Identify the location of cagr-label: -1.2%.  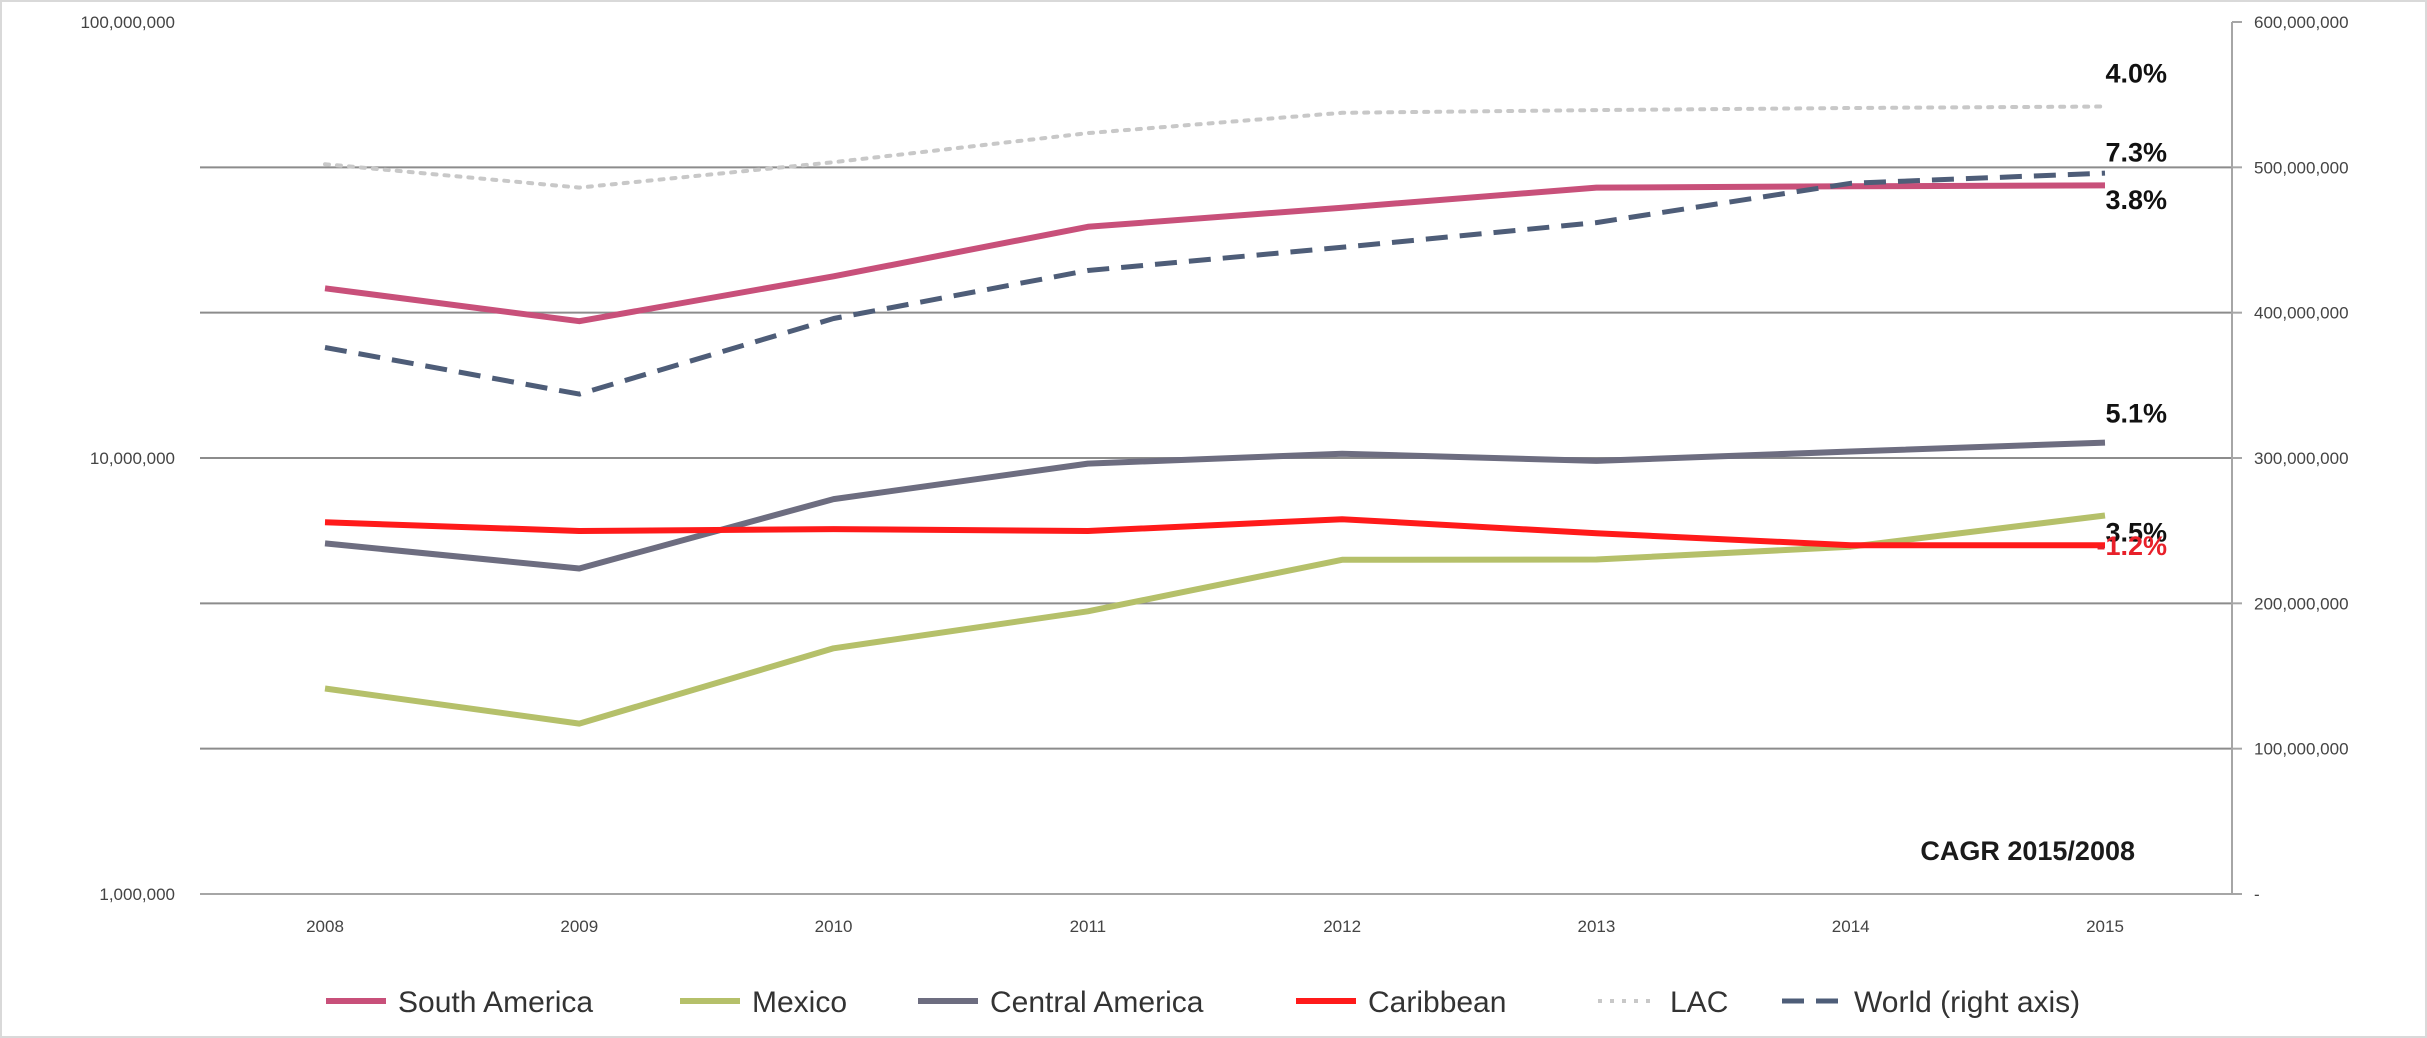
(2131, 546).